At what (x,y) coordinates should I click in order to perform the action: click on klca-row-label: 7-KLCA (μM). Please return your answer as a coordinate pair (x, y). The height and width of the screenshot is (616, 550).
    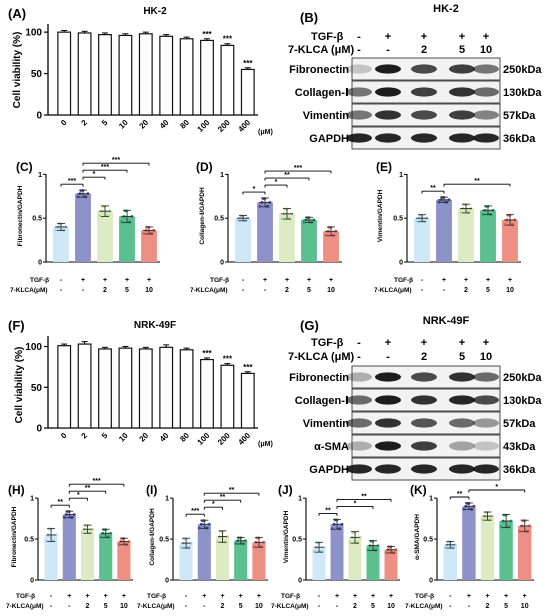
    Looking at the image, I should click on (321, 357).